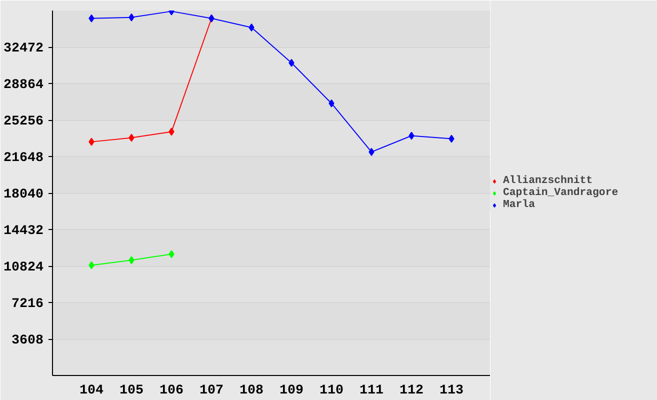  Describe the element at coordinates (132, 391) in the screenshot. I see `x-tick-label: 105` at that location.